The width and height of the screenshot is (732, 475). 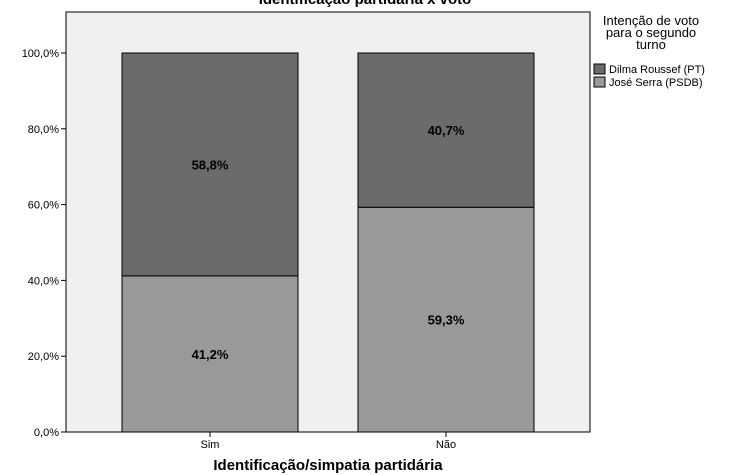 What do you see at coordinates (328, 465) in the screenshot?
I see `x-axis-title: Identificação/simpatia partidária` at bounding box center [328, 465].